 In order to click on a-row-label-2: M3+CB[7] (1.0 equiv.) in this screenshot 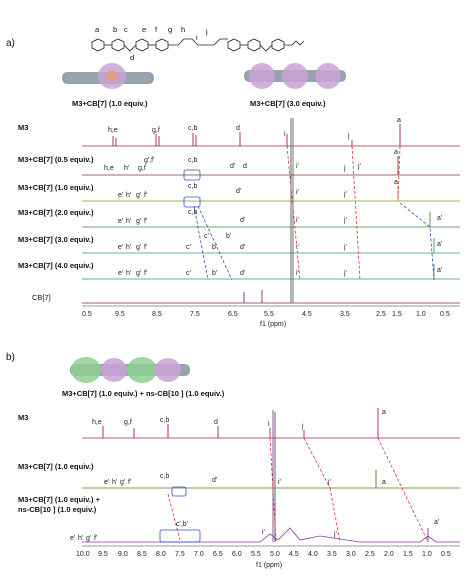, I will do `click(56, 187)`.